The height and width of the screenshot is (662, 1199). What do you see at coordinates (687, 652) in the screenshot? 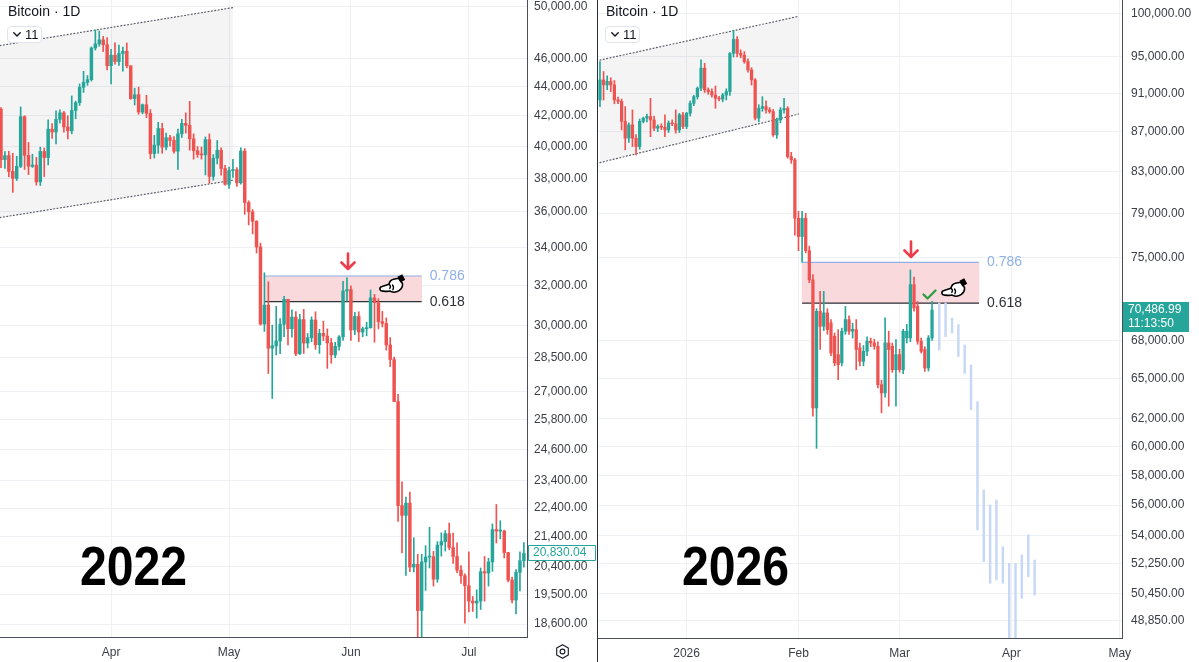
I see `x-tick-label: 2026` at bounding box center [687, 652].